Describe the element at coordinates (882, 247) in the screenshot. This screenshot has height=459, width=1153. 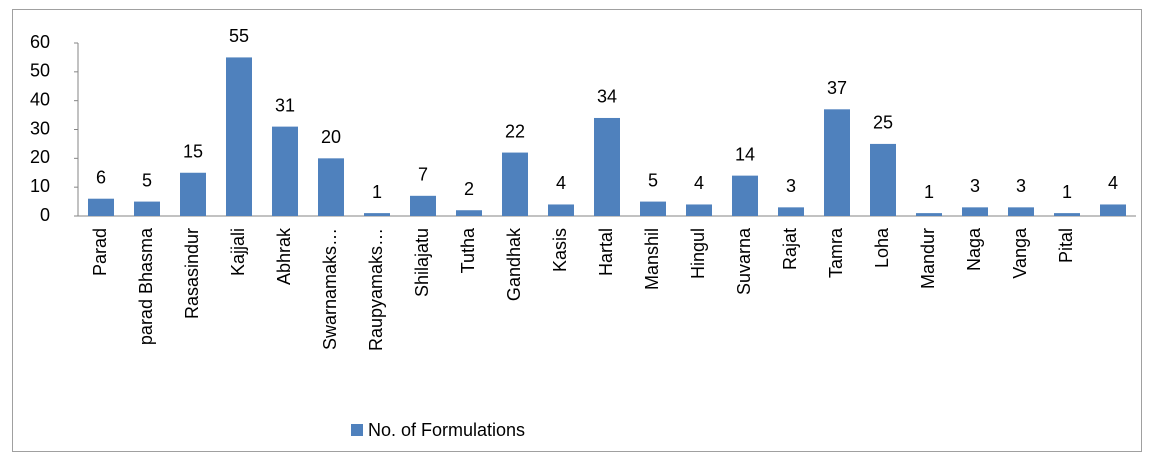
I see `x-tick-label: Loha` at that location.